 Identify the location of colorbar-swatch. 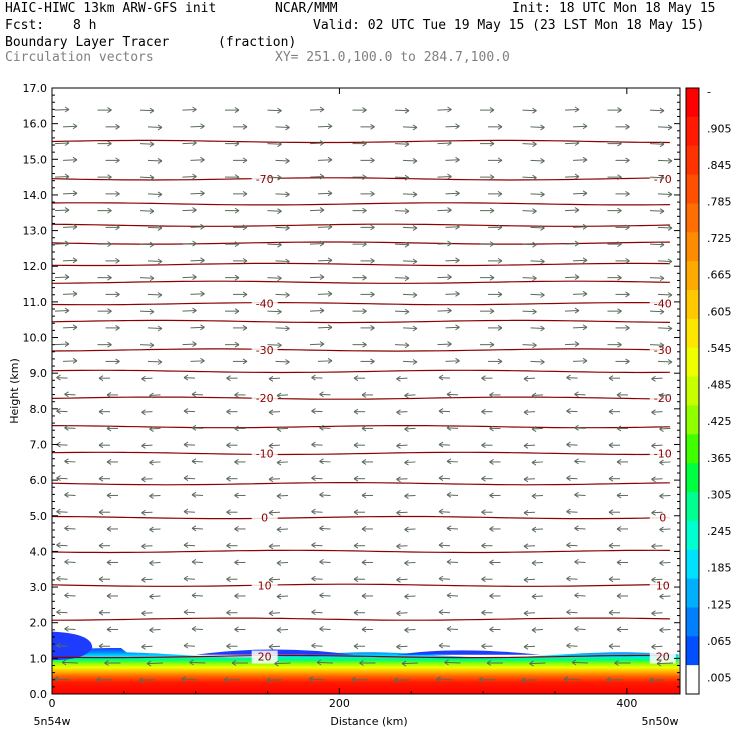
(692, 160).